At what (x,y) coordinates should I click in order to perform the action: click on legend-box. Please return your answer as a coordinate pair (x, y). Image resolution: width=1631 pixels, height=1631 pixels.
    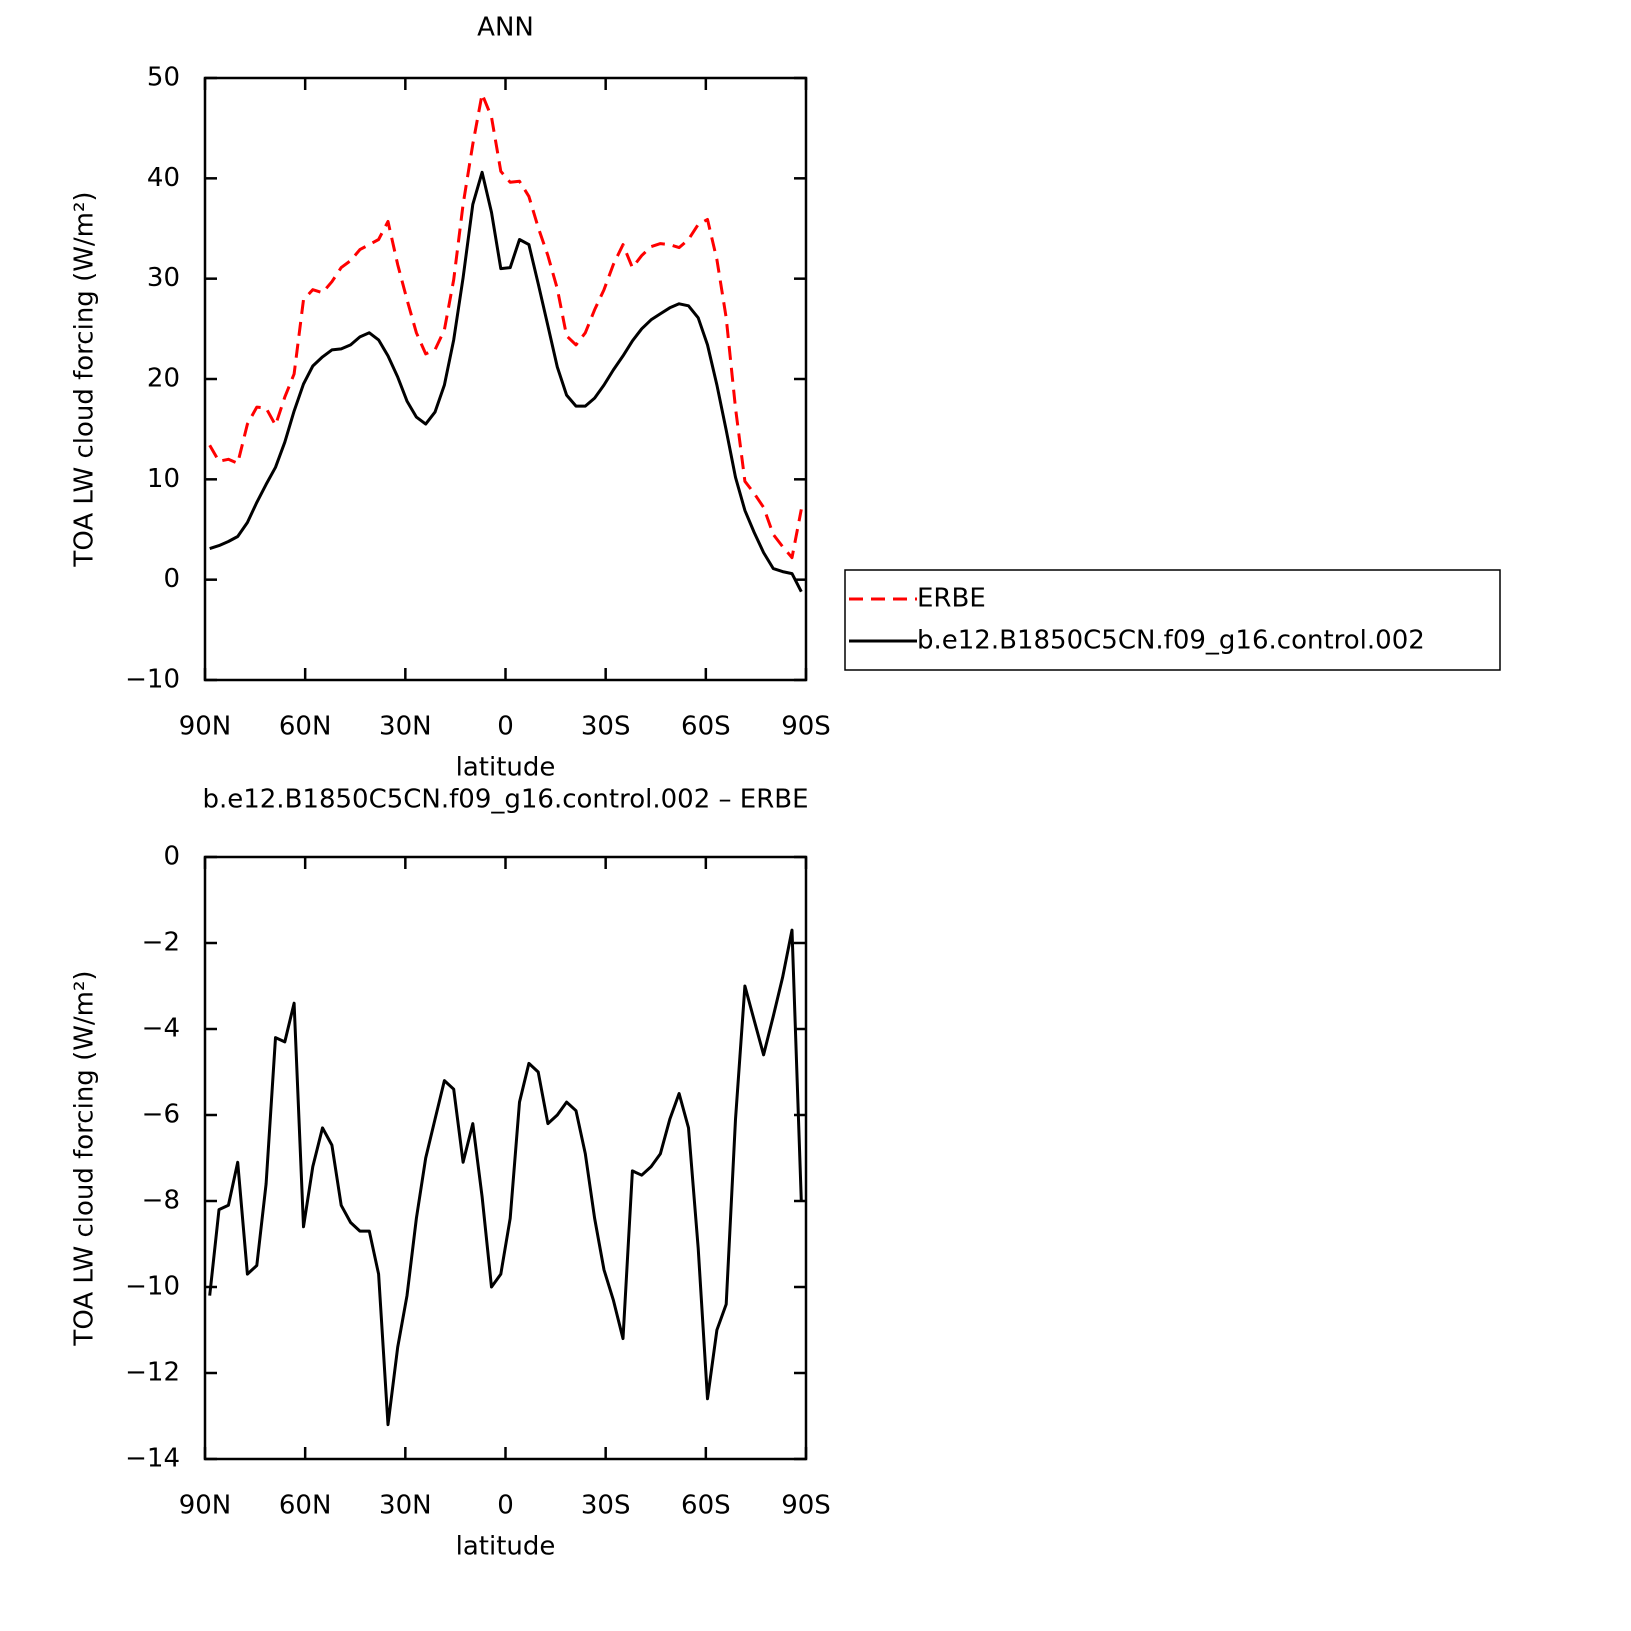
    Looking at the image, I should click on (1172, 620).